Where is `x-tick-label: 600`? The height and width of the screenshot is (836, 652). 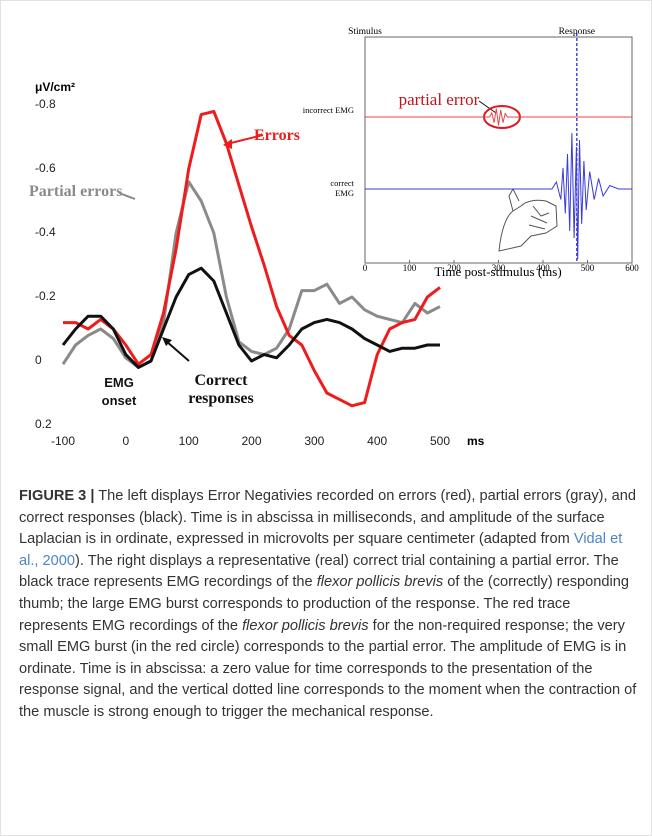
x-tick-label: 600 is located at coordinates (632, 268).